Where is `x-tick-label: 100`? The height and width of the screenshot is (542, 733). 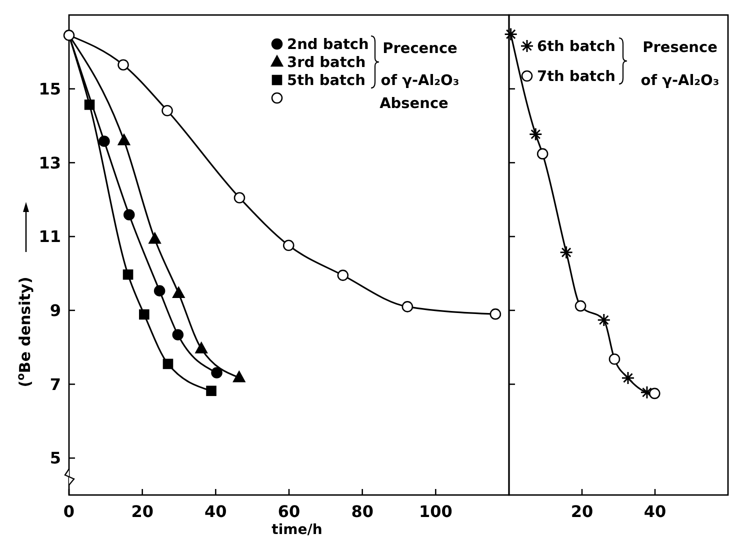 x-tick-label: 100 is located at coordinates (435, 511).